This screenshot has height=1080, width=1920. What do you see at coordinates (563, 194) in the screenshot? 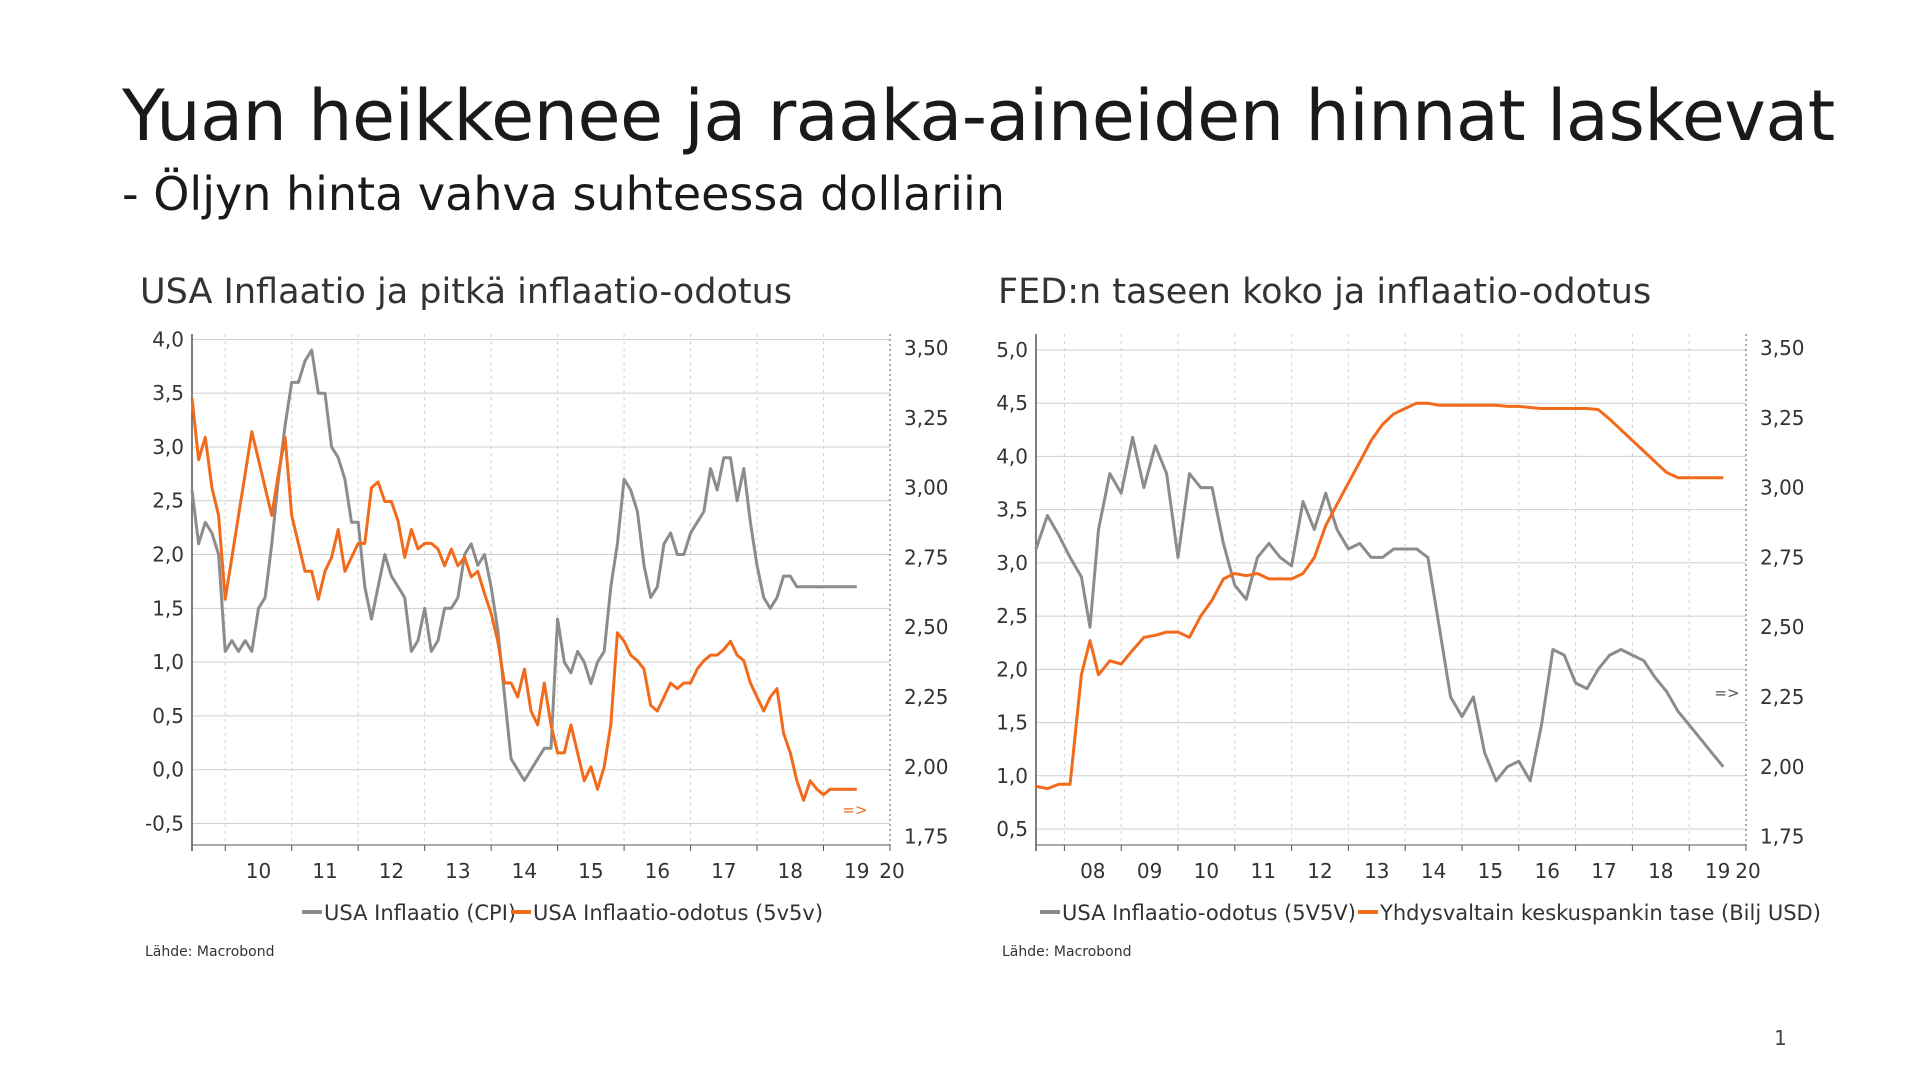
I see `slide-subtitle: - Öljyn hinta vahva suhteessa dollariin` at bounding box center [563, 194].